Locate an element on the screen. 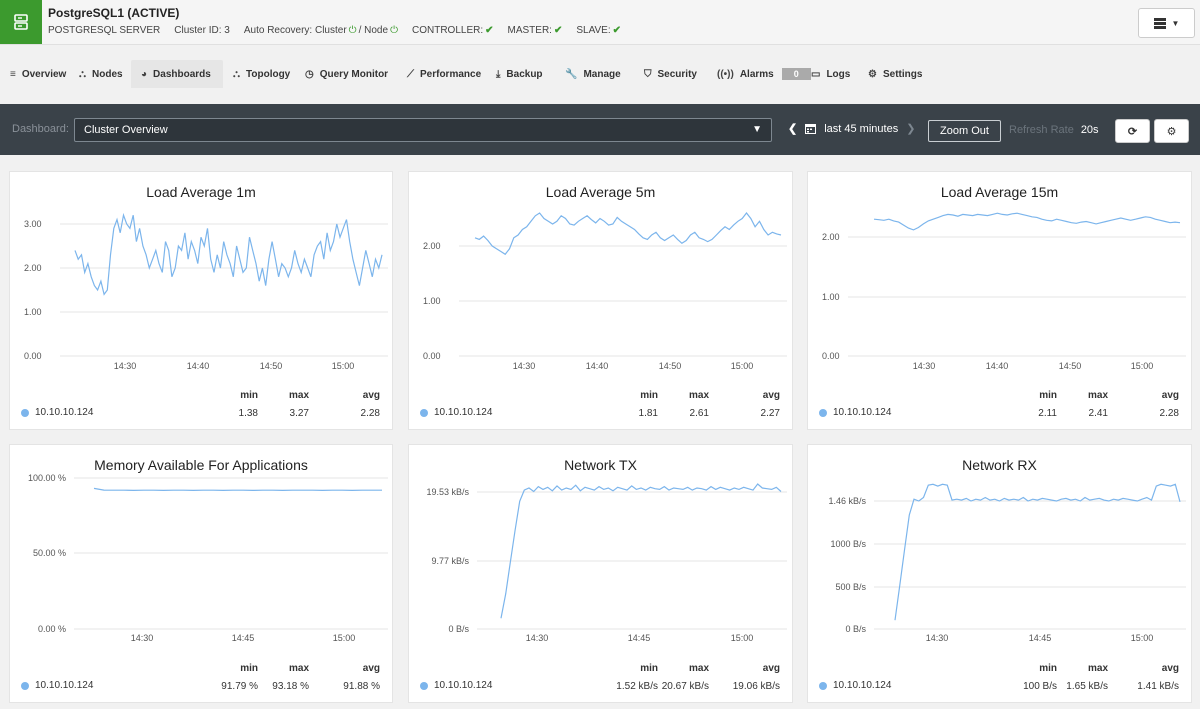 The width and height of the screenshot is (1200, 709). dashboard-label: Dashboard: is located at coordinates (40, 129).